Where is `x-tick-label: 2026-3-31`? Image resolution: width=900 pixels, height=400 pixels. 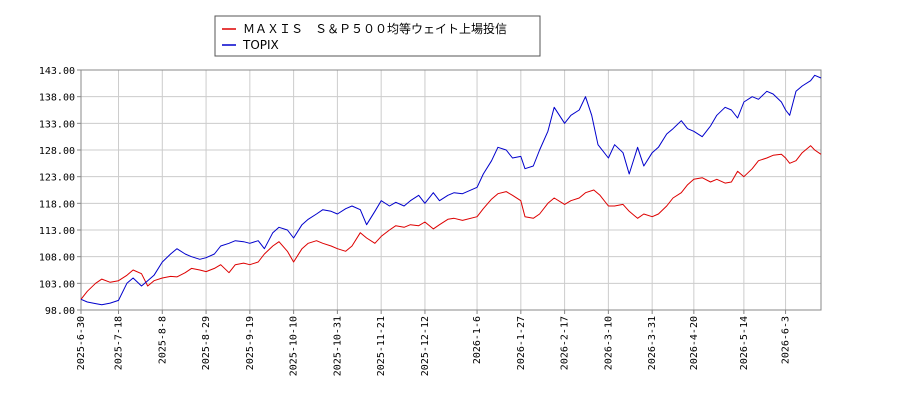
x-tick-label: 2026-3-31 is located at coordinates (652, 343).